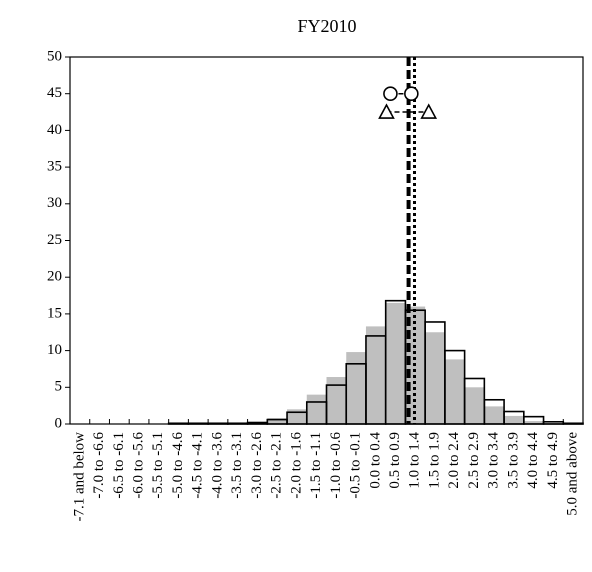  What do you see at coordinates (434, 460) in the screenshot?
I see `x-tick-label: 1.5 to 1.9` at bounding box center [434, 460].